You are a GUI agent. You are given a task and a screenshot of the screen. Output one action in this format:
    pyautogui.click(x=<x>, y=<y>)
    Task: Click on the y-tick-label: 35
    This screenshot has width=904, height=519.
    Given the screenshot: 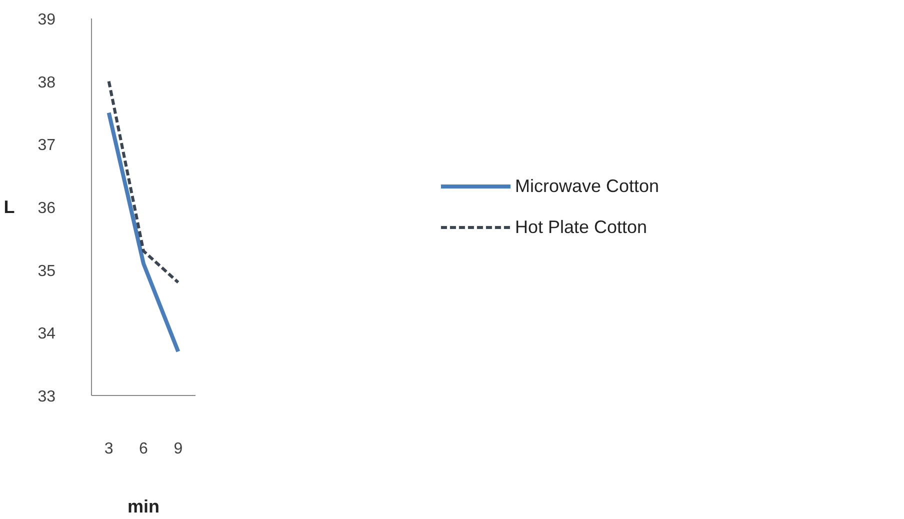 What is the action you would take?
    pyautogui.click(x=47, y=271)
    